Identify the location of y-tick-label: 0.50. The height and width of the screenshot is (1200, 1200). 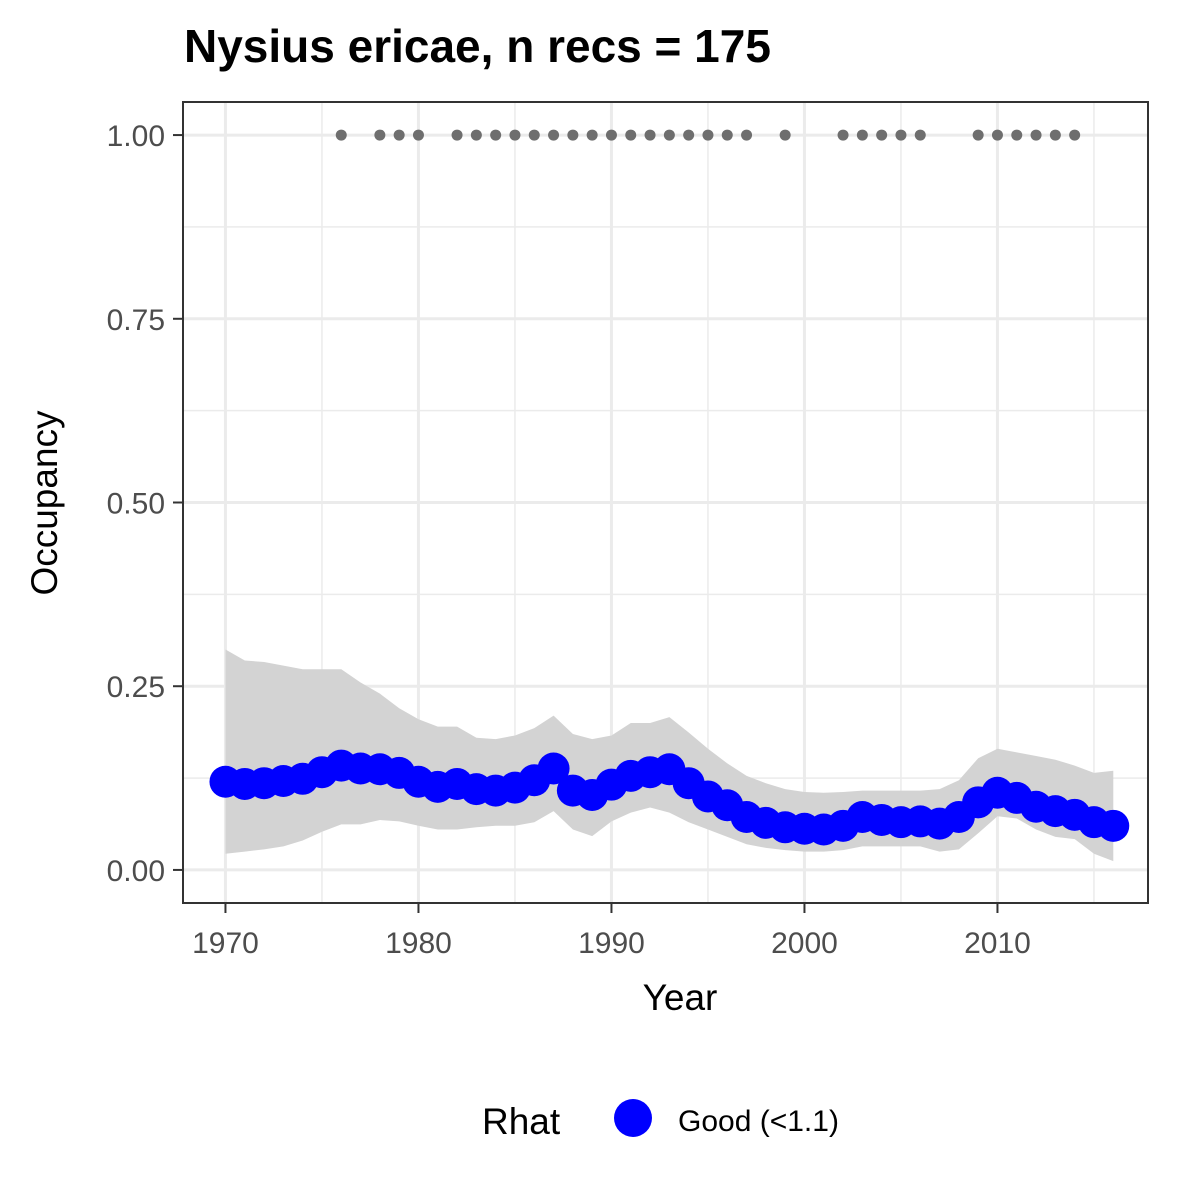
(136, 504).